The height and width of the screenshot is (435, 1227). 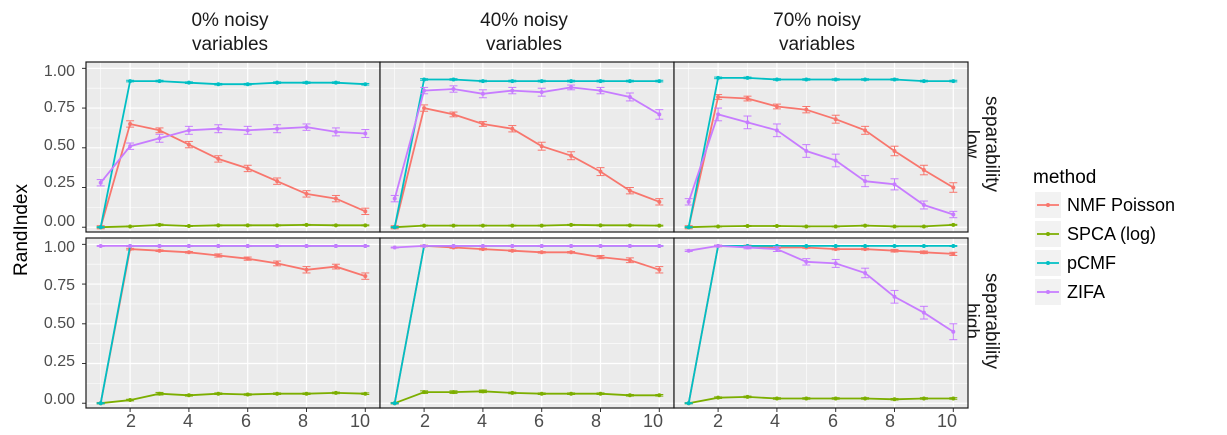 What do you see at coordinates (248, 421) in the screenshot?
I see `x-tick-labels-col-0: 2 4 6 8 10` at bounding box center [248, 421].